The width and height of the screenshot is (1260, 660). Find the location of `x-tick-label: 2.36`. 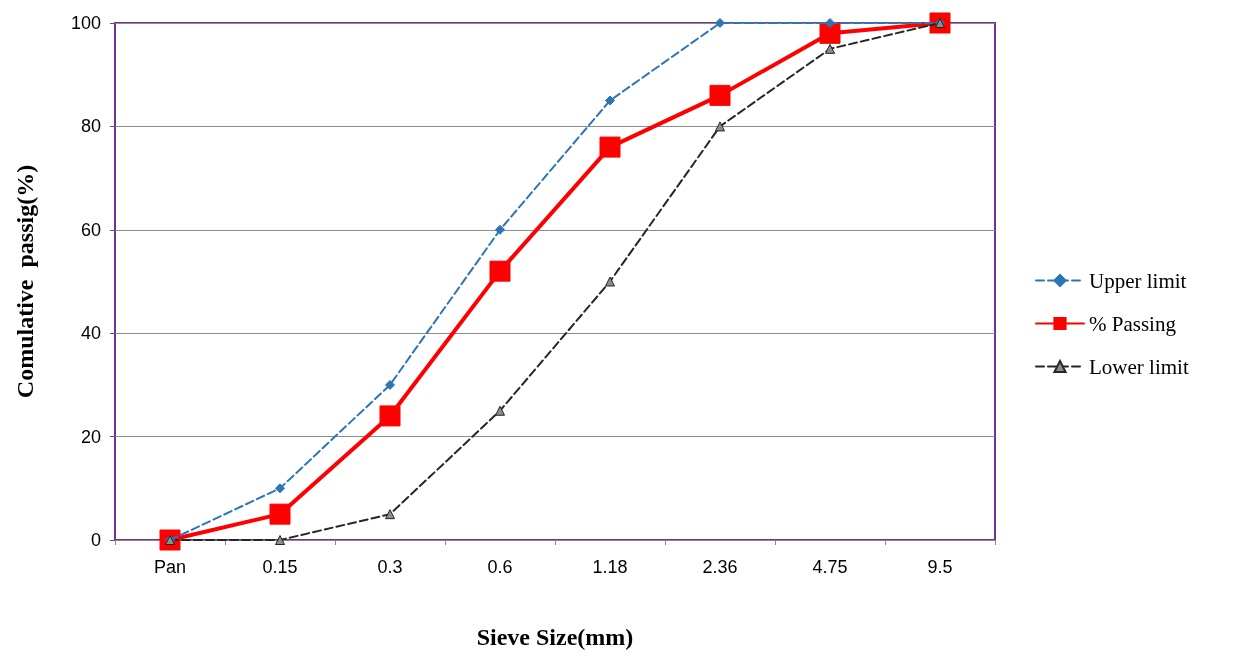

x-tick-label: 2.36 is located at coordinates (720, 567).